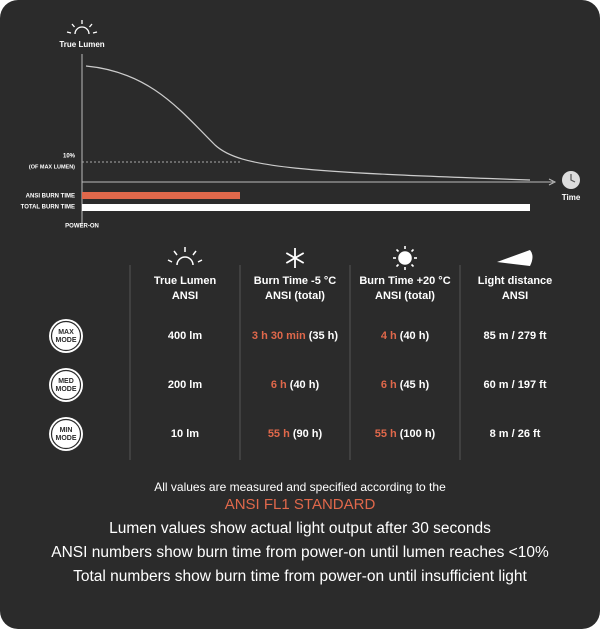 The width and height of the screenshot is (600, 629). What do you see at coordinates (69, 157) in the screenshot?
I see `threshold-label: 10%` at bounding box center [69, 157].